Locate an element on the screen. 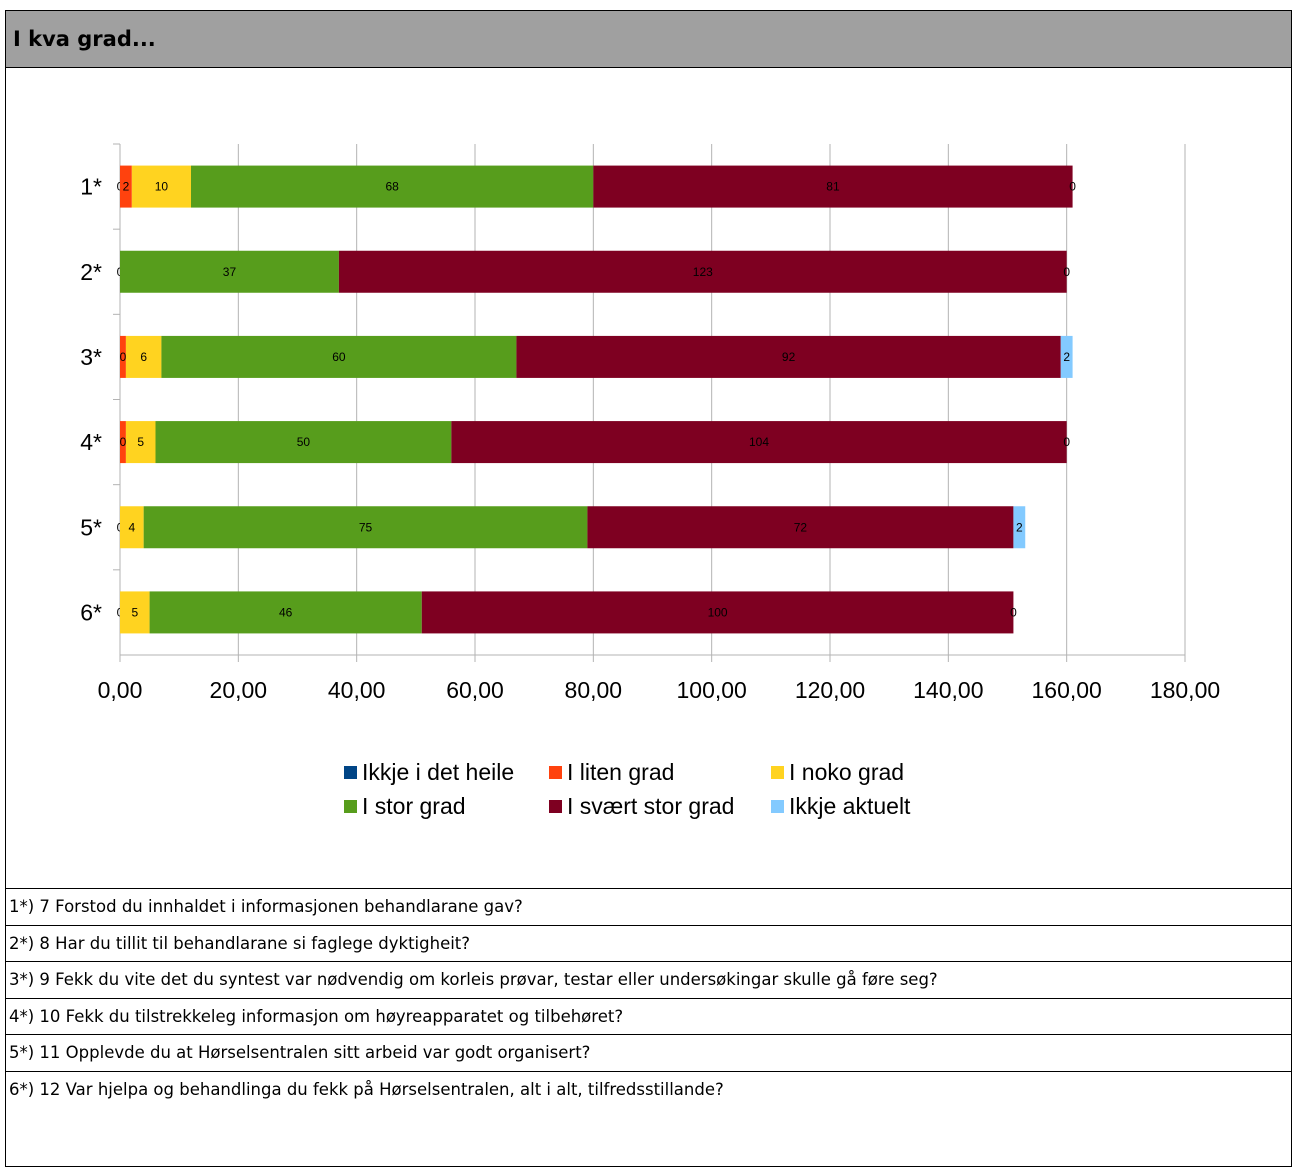  data-label: 4 is located at coordinates (131, 527).